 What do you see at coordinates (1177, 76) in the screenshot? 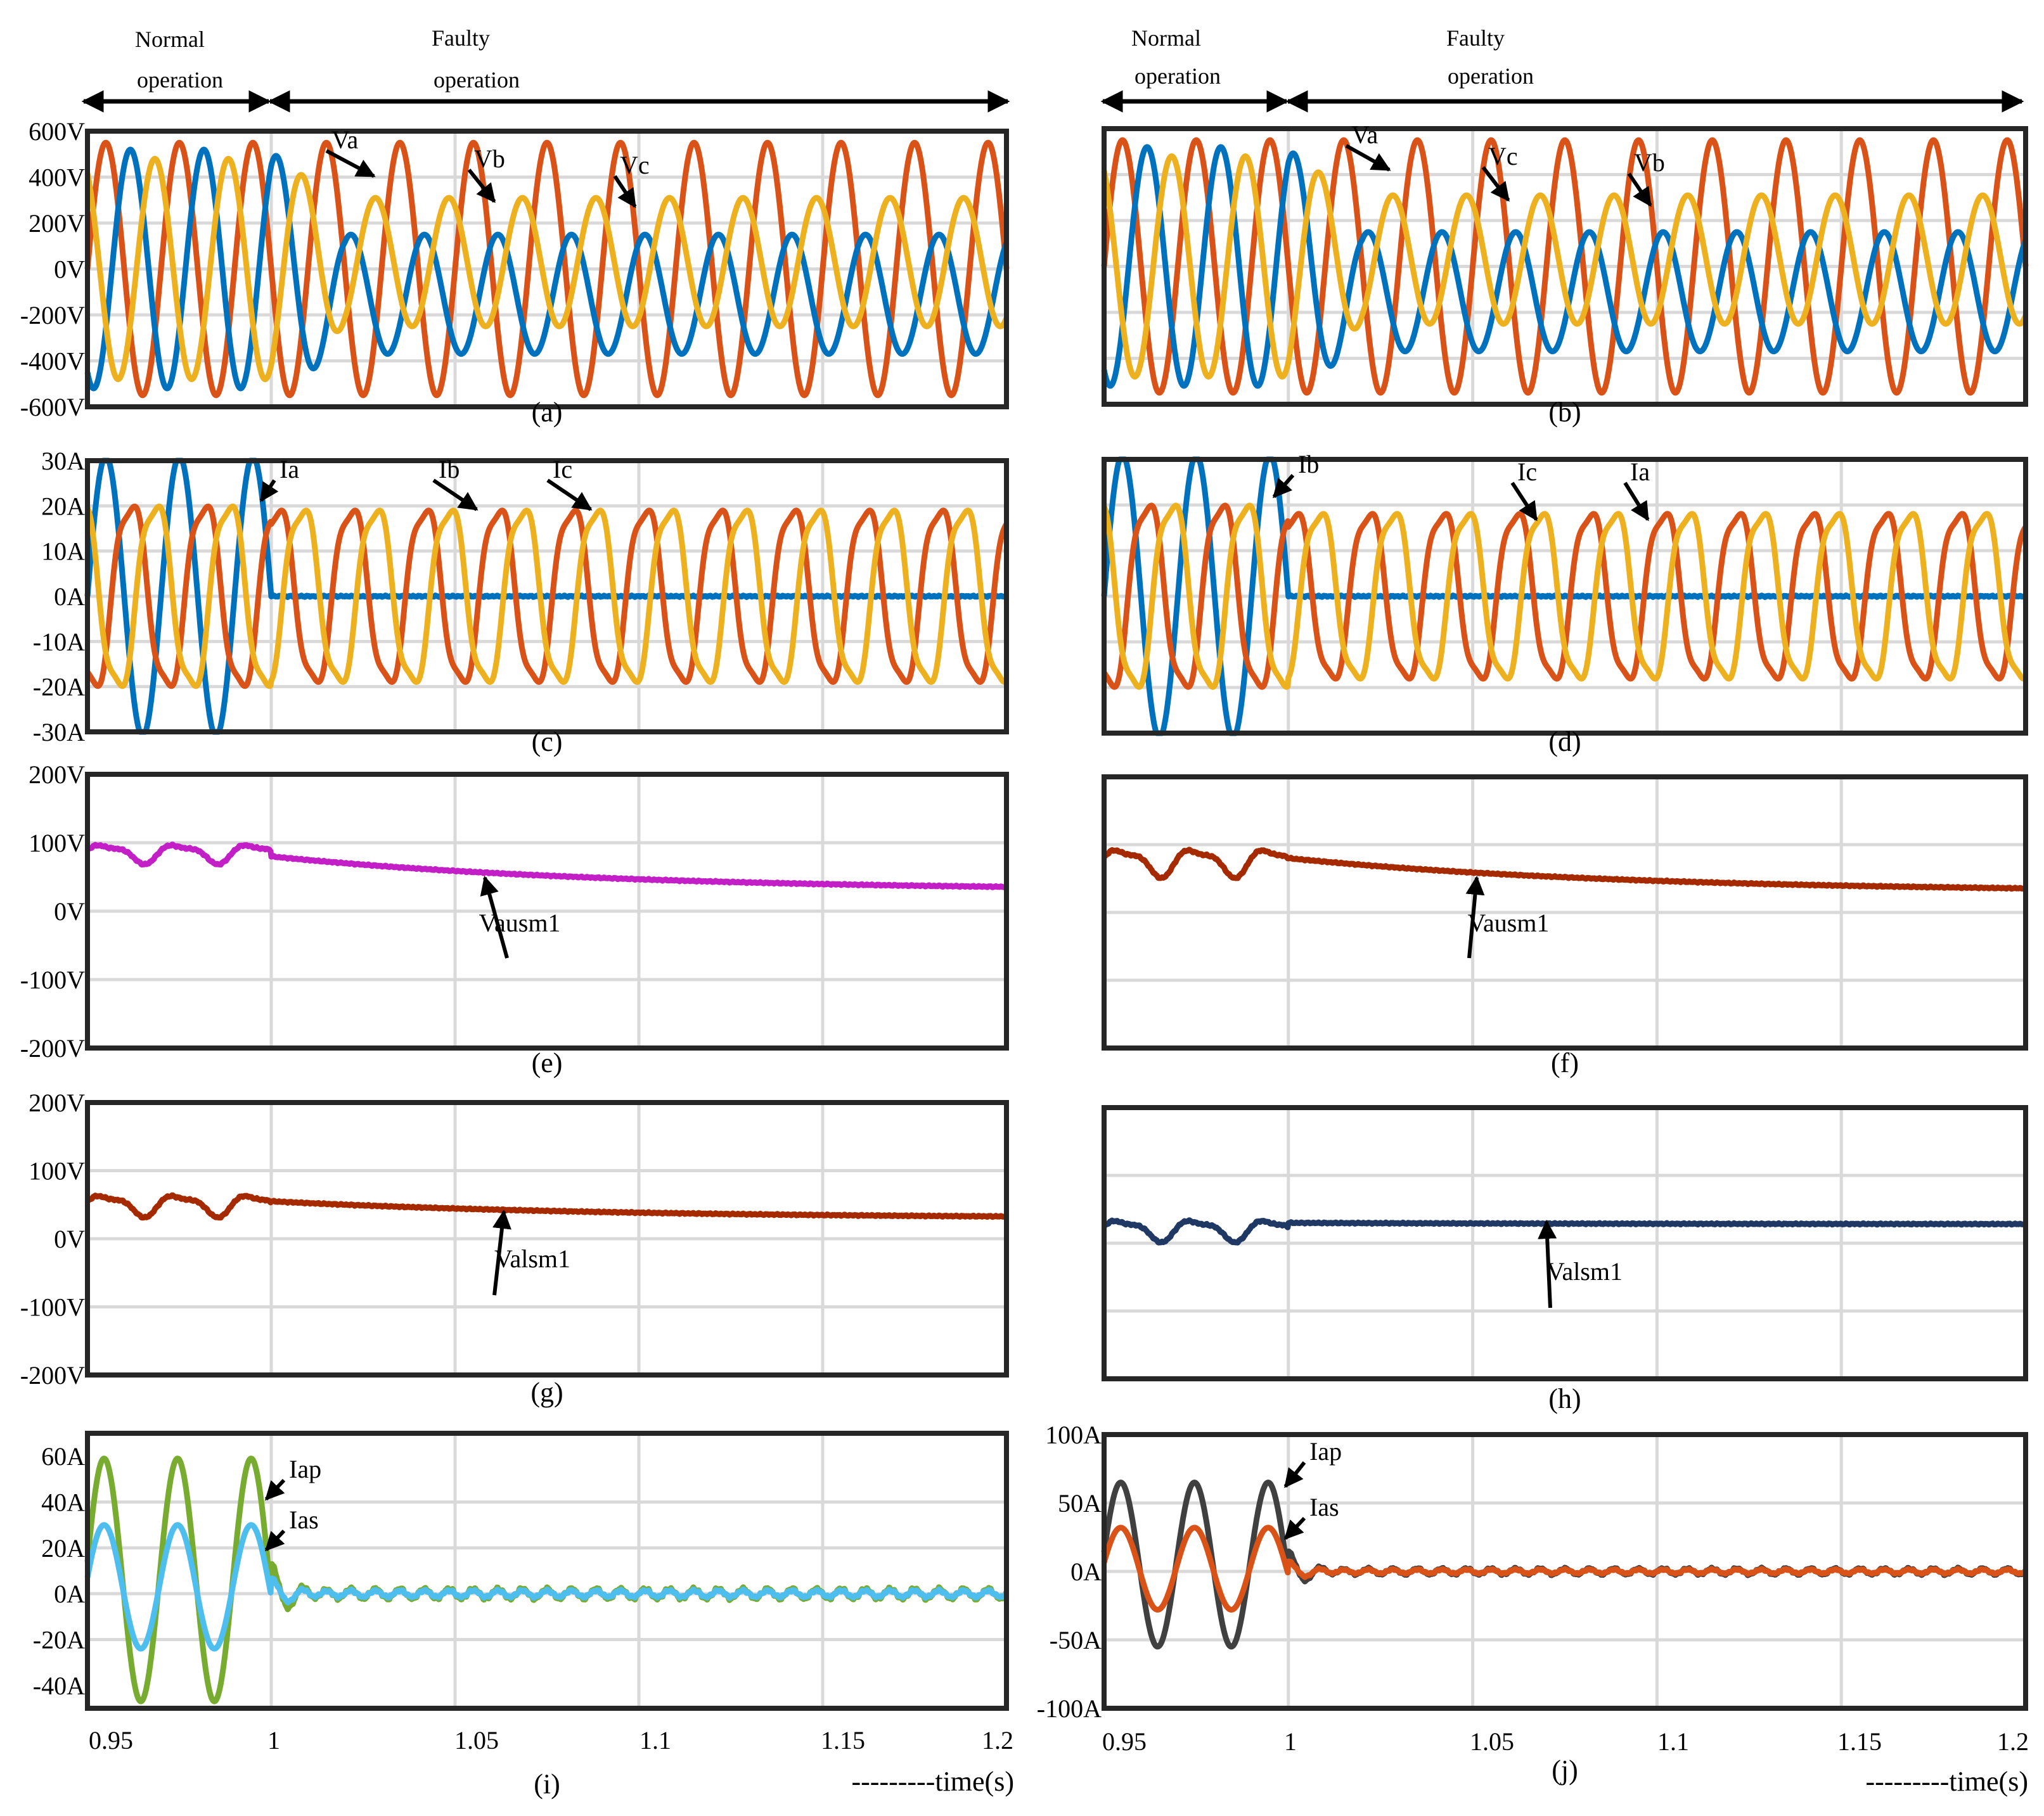
I see `header-right-normal-line2: operation` at bounding box center [1177, 76].